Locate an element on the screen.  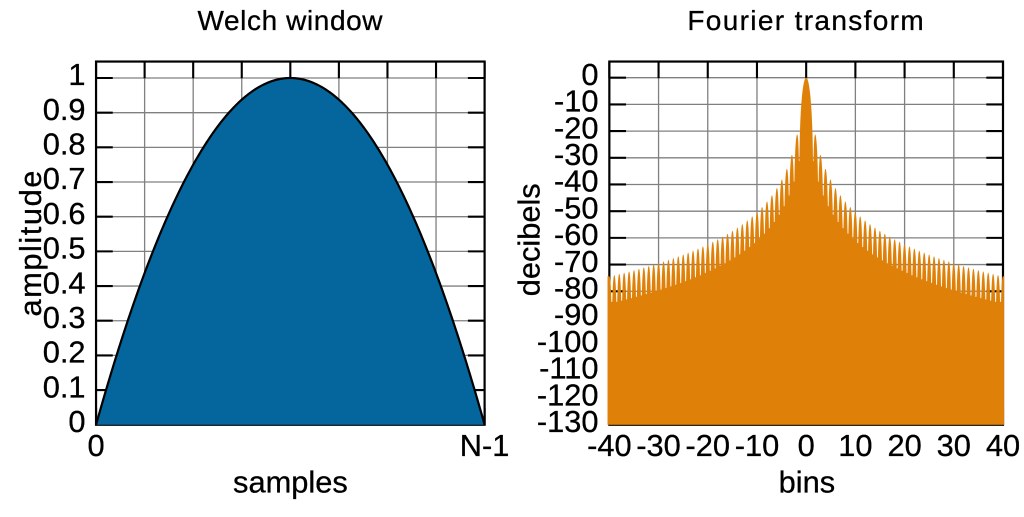
svg-text: 0.2 is located at coordinates (64, 352).